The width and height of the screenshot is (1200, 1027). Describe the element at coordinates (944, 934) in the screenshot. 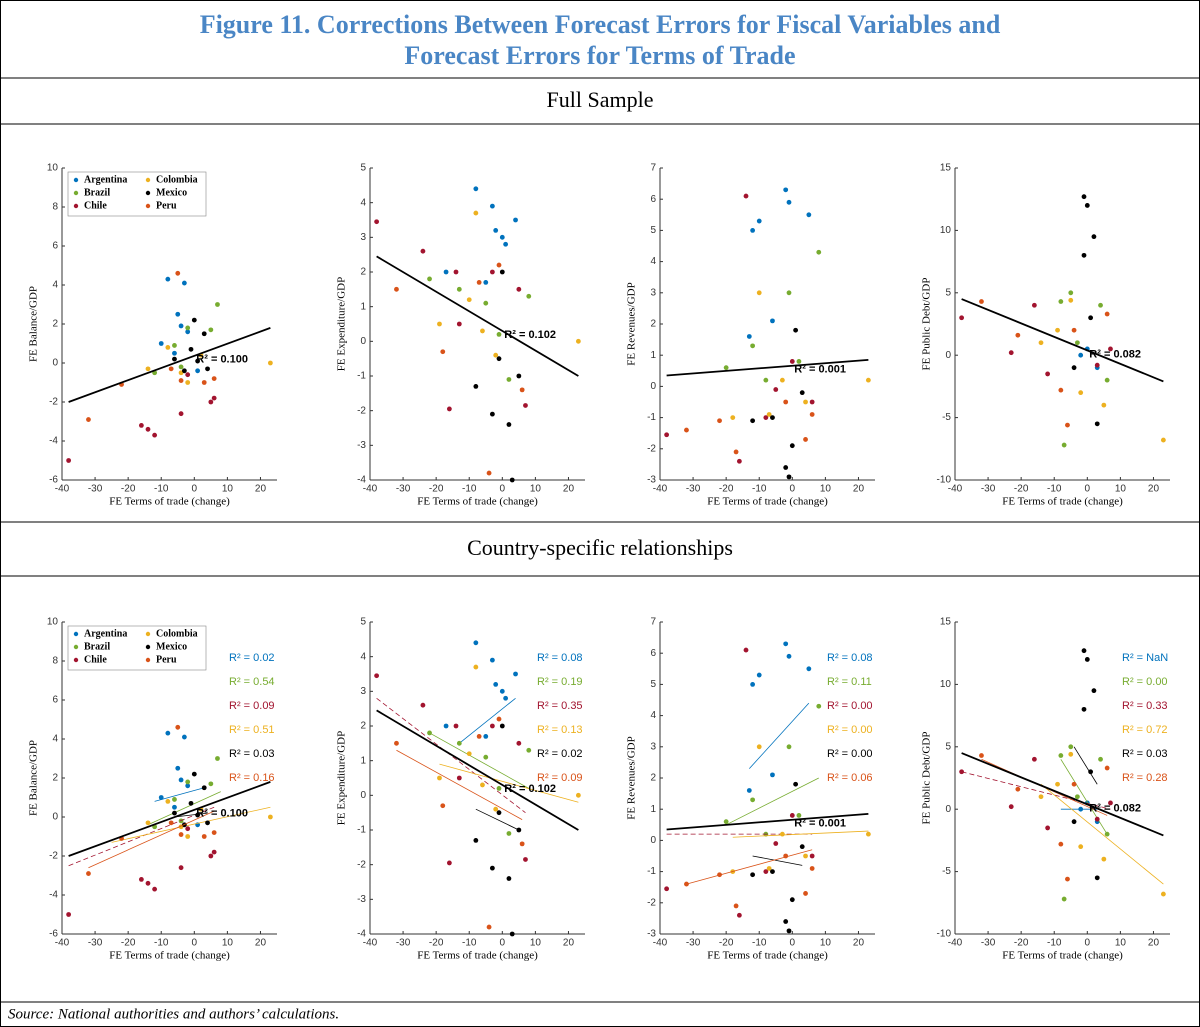

I see `y-tick-label: -10` at that location.